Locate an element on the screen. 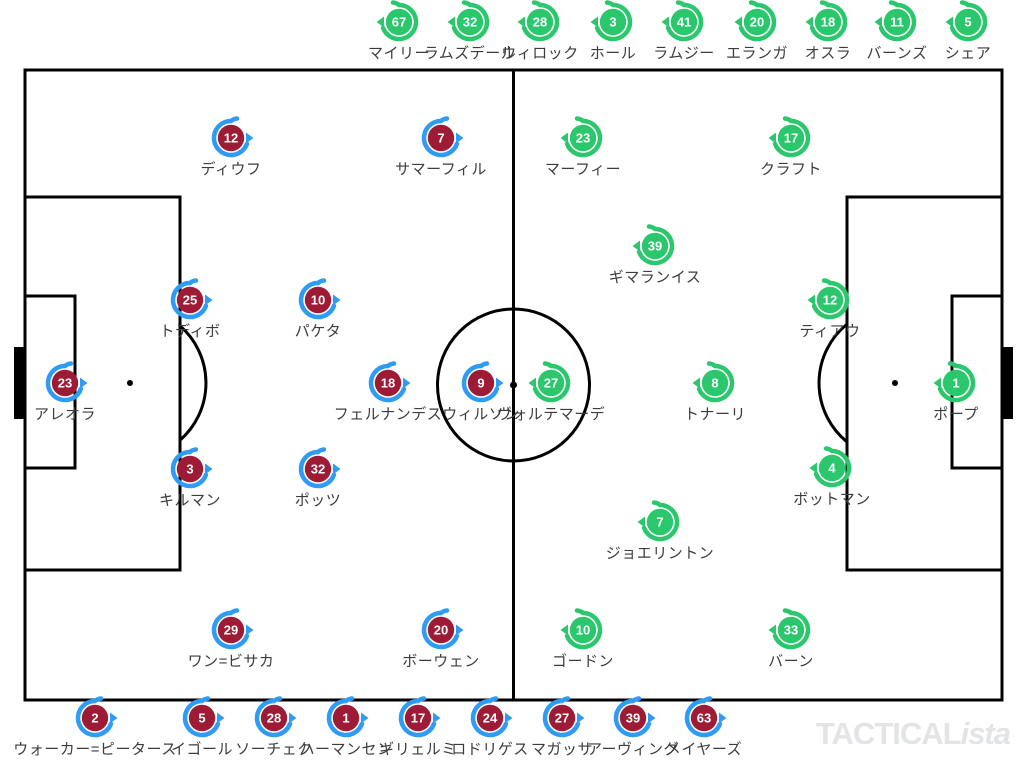 The height and width of the screenshot is (768, 1024). player-marker-away-23: 23 is located at coordinates (582, 138).